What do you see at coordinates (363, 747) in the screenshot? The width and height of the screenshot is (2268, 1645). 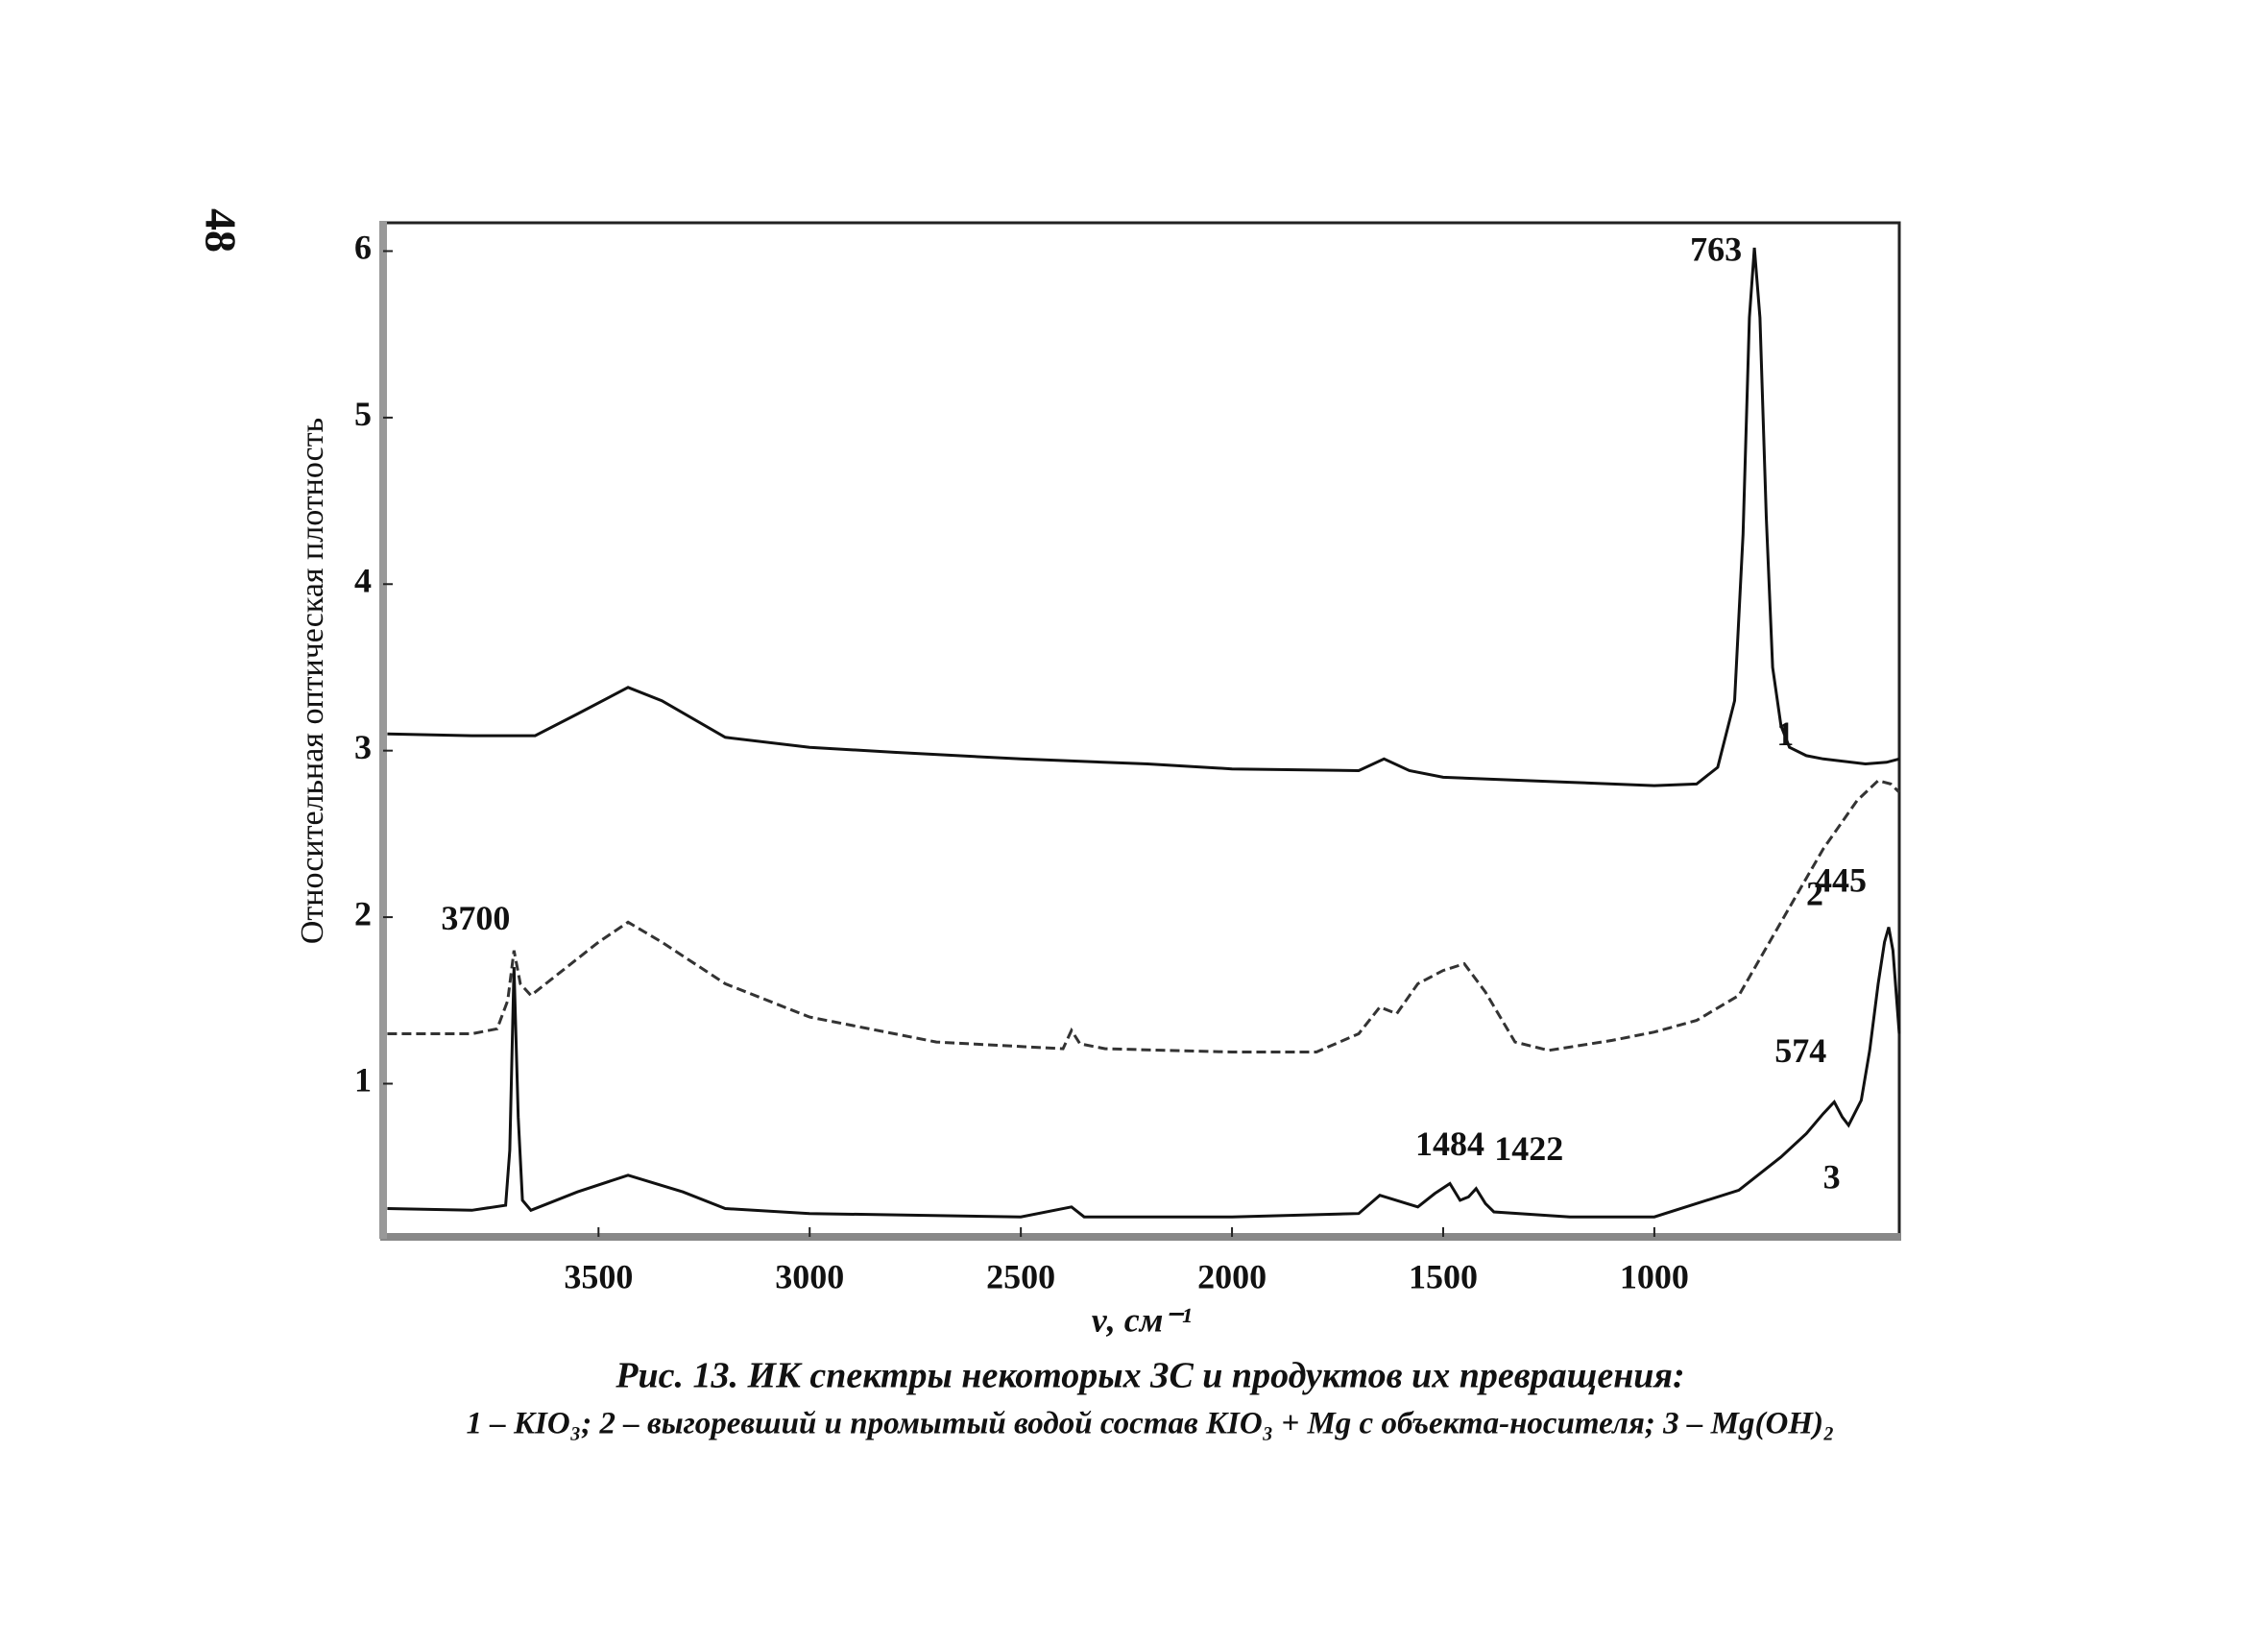 I see `y-tick-label: 3` at bounding box center [363, 747].